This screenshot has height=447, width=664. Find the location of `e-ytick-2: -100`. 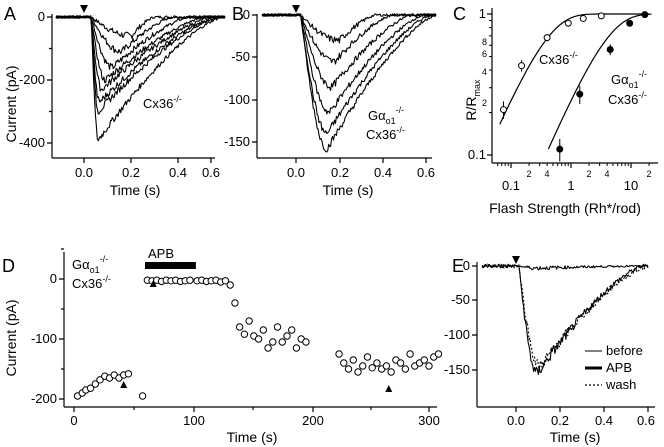

e-ytick-2: -100 is located at coordinates (457, 334).